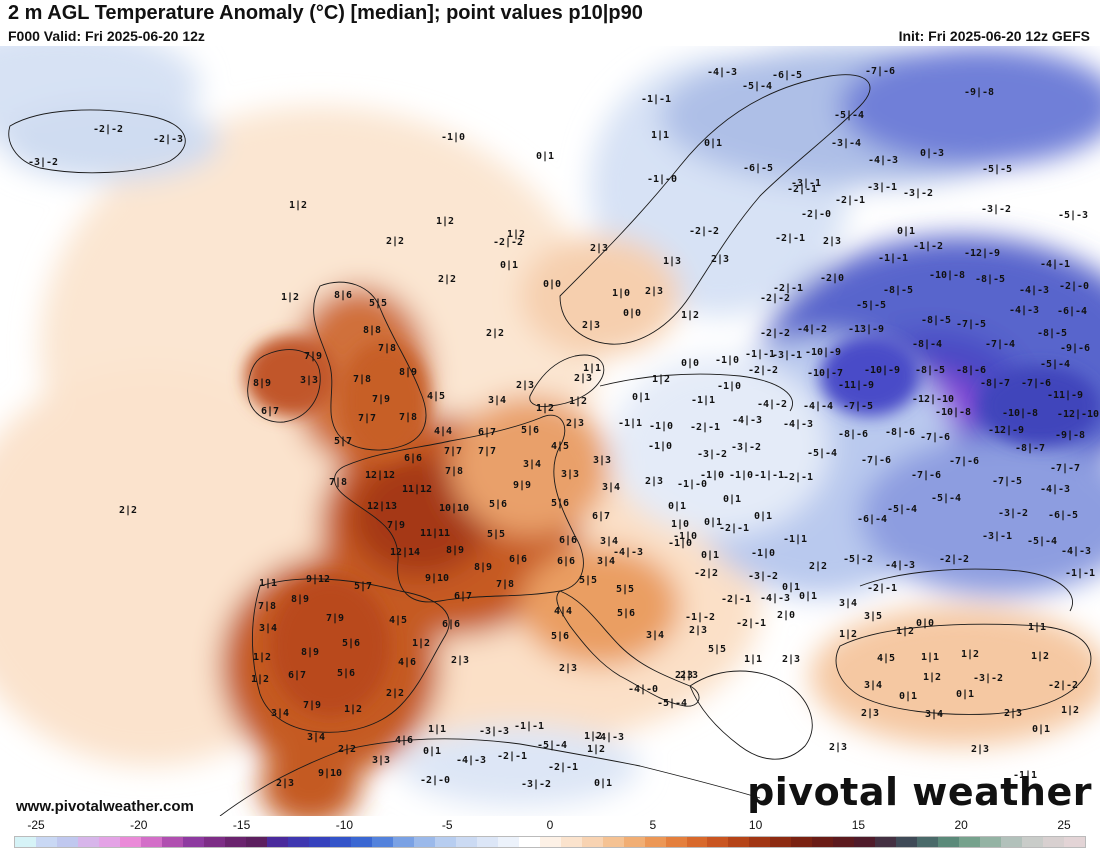 The image size is (1100, 850). Describe the element at coordinates (407, 662) in the screenshot. I see `point-value-label: 4|6` at that location.